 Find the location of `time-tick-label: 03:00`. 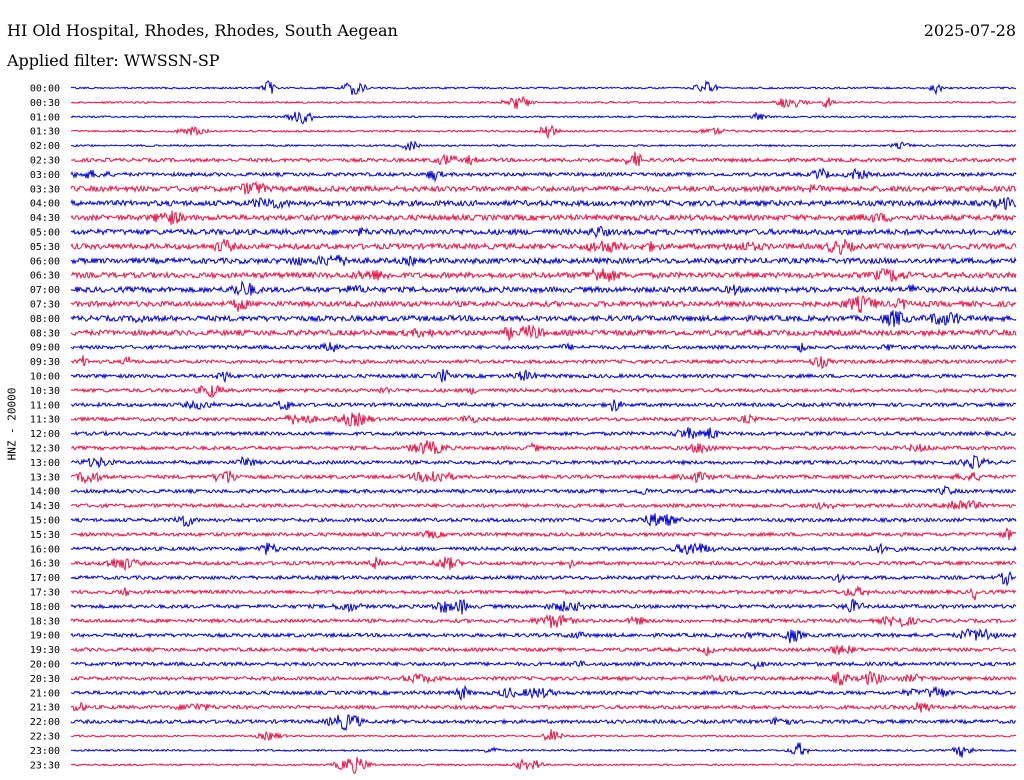

time-tick-label: 03:00 is located at coordinates (45, 175).